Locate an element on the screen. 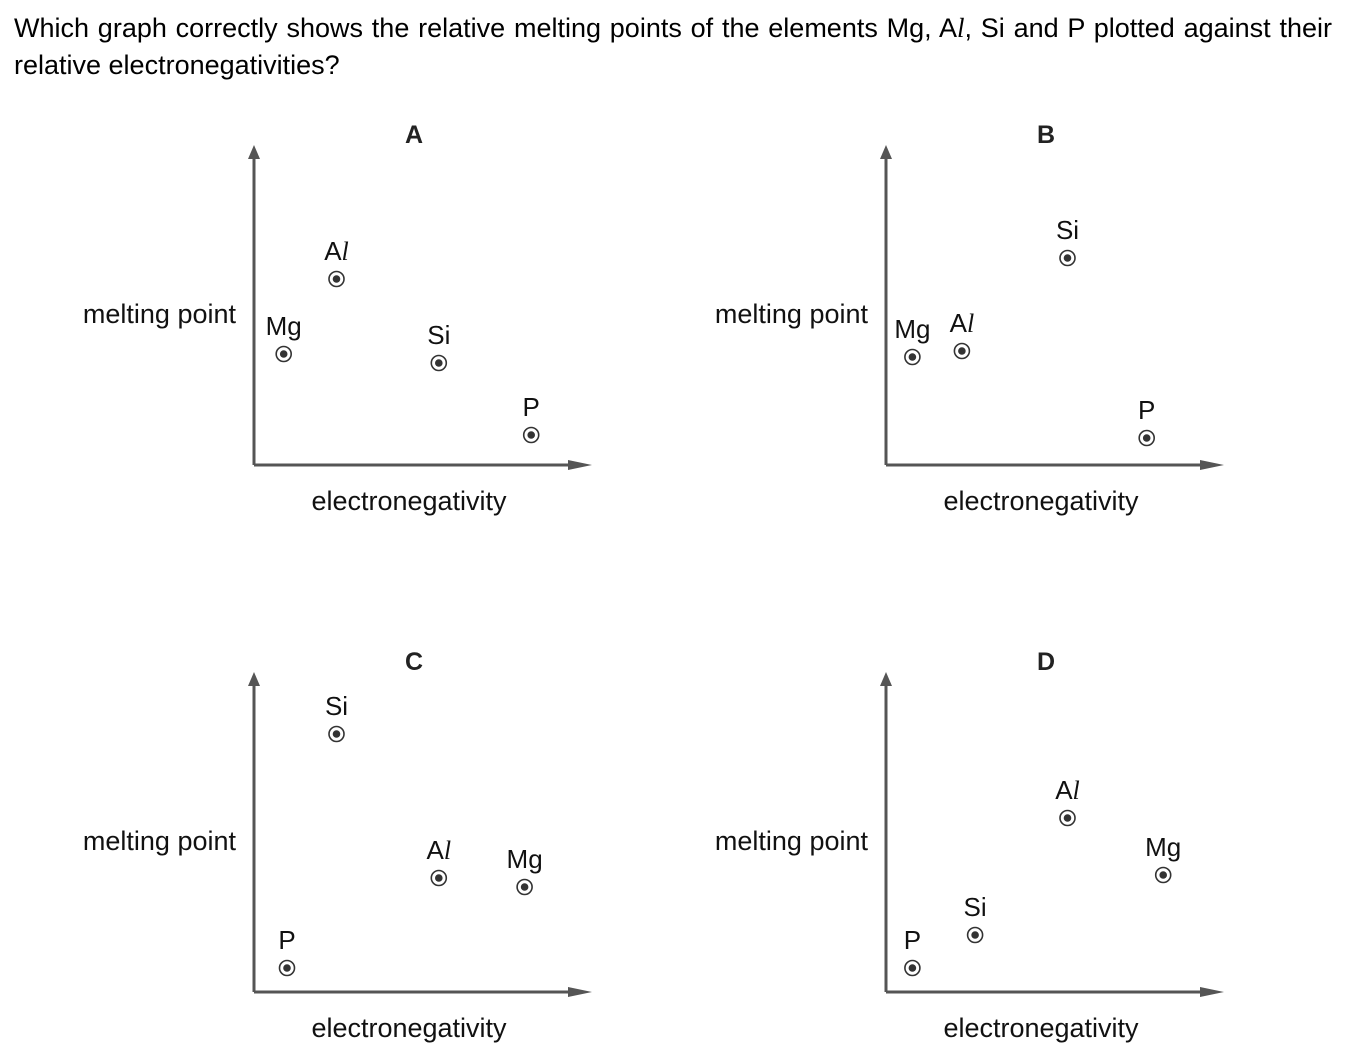  graph-b-ylabel: melting point is located at coordinates (792, 314).